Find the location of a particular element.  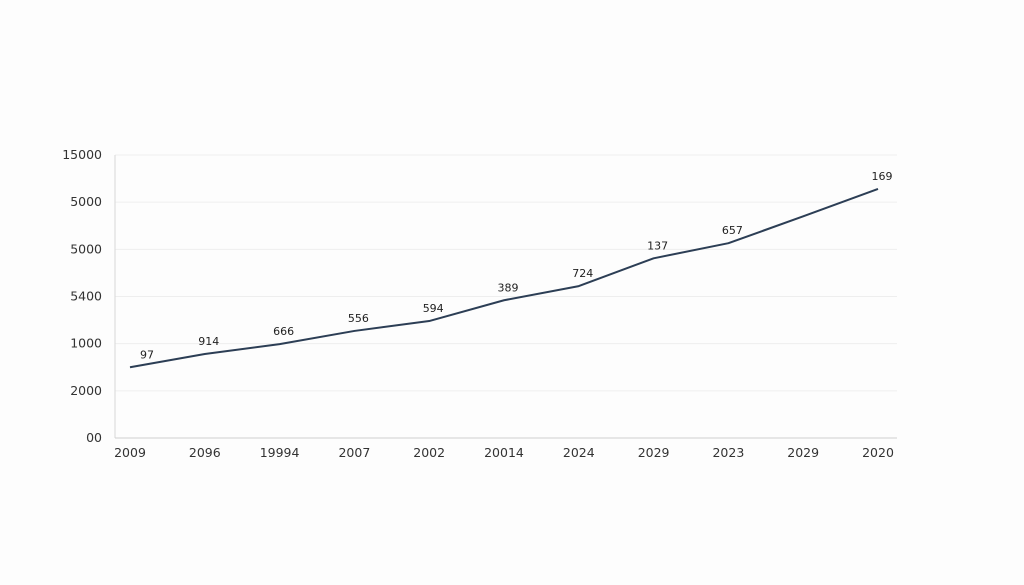

y-tick-label: 5400 is located at coordinates (86, 296).